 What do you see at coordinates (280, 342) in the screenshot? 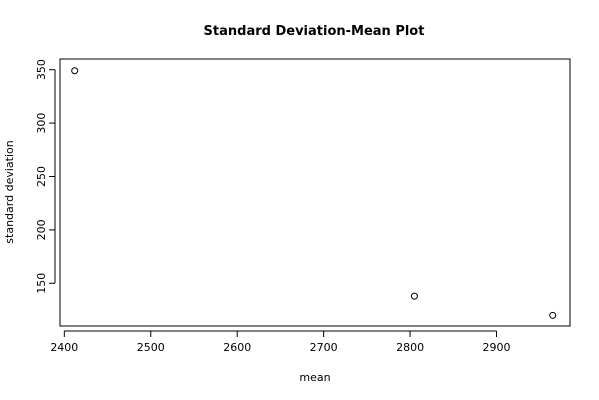
I see `x-axis: 2400 2500 2600 2700 2800 2900` at bounding box center [280, 342].